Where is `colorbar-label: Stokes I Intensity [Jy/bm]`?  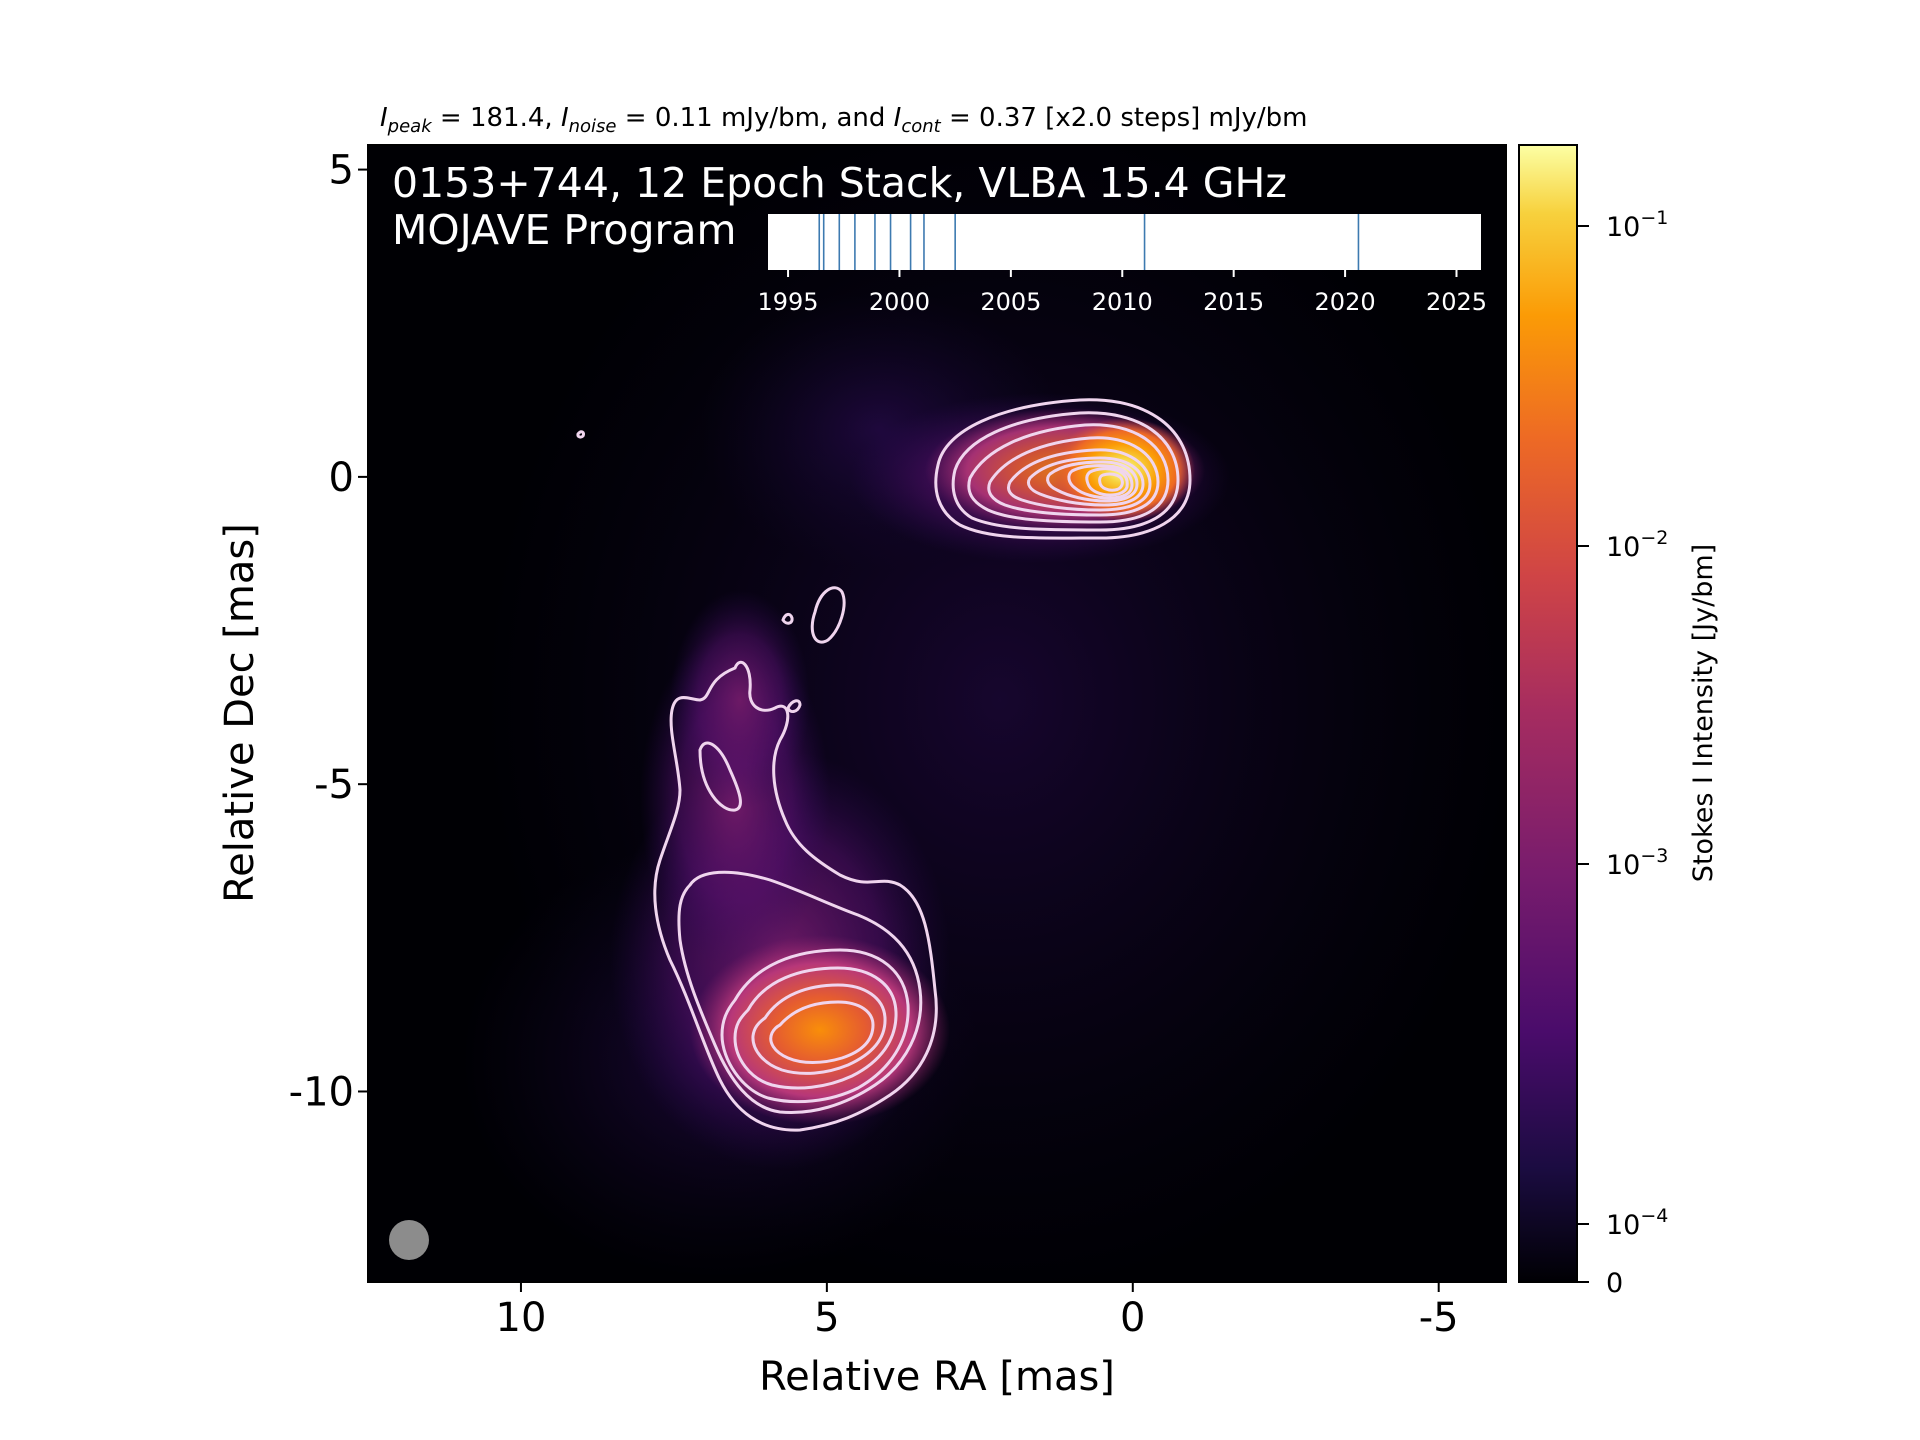
colorbar-label: Stokes I Intensity [Jy/bm] is located at coordinates (1703, 713).